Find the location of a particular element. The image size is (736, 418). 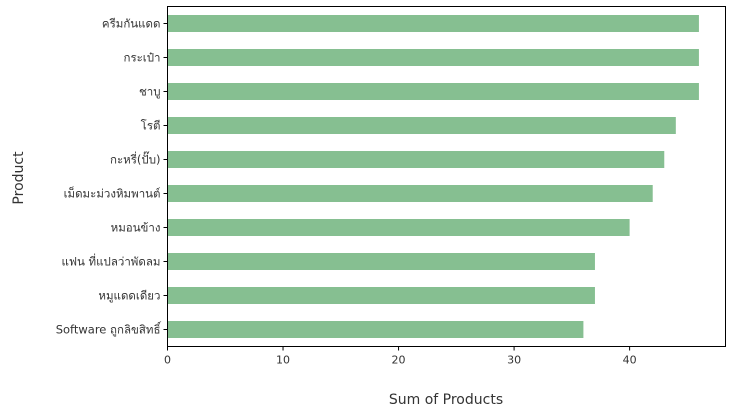

y-tick-label: ชาบู is located at coordinates (150, 92).